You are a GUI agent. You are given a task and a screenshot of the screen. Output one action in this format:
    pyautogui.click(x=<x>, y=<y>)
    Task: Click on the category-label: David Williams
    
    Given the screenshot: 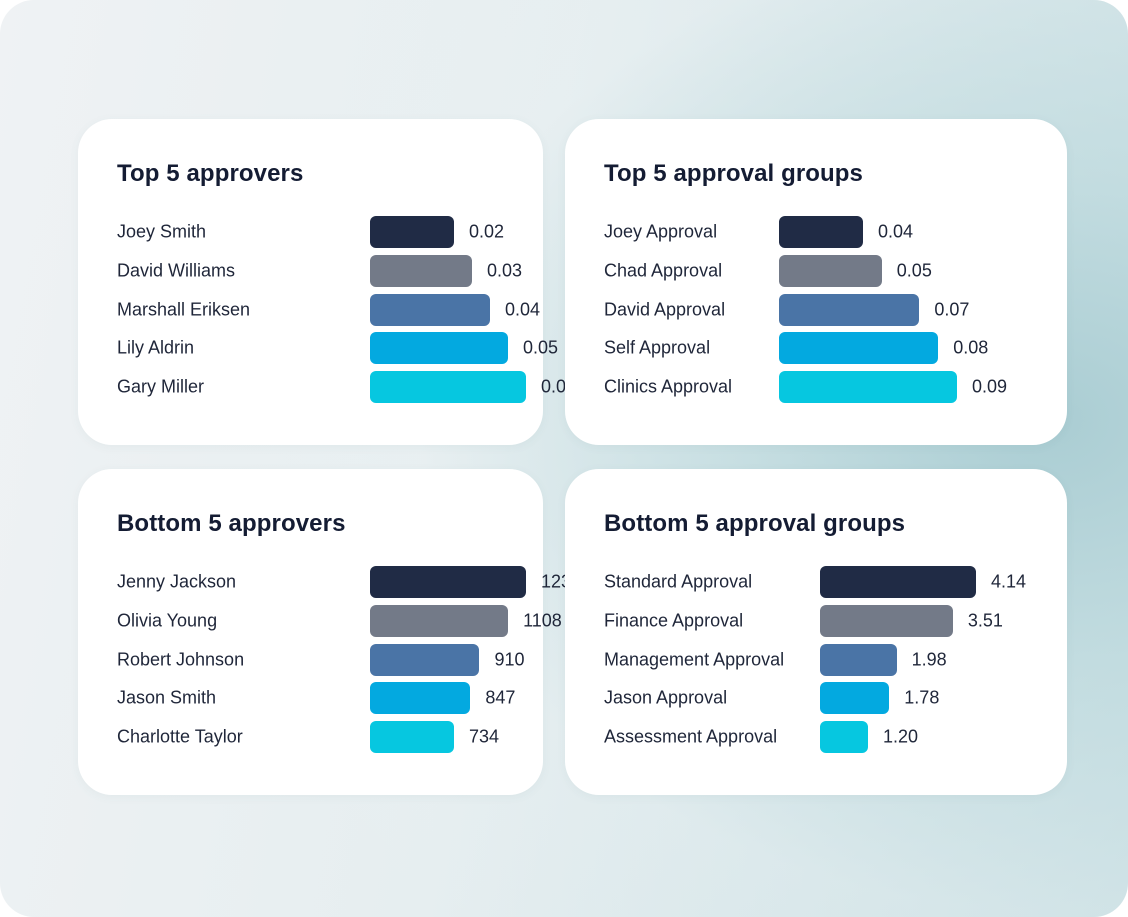 What is the action you would take?
    pyautogui.click(x=176, y=270)
    